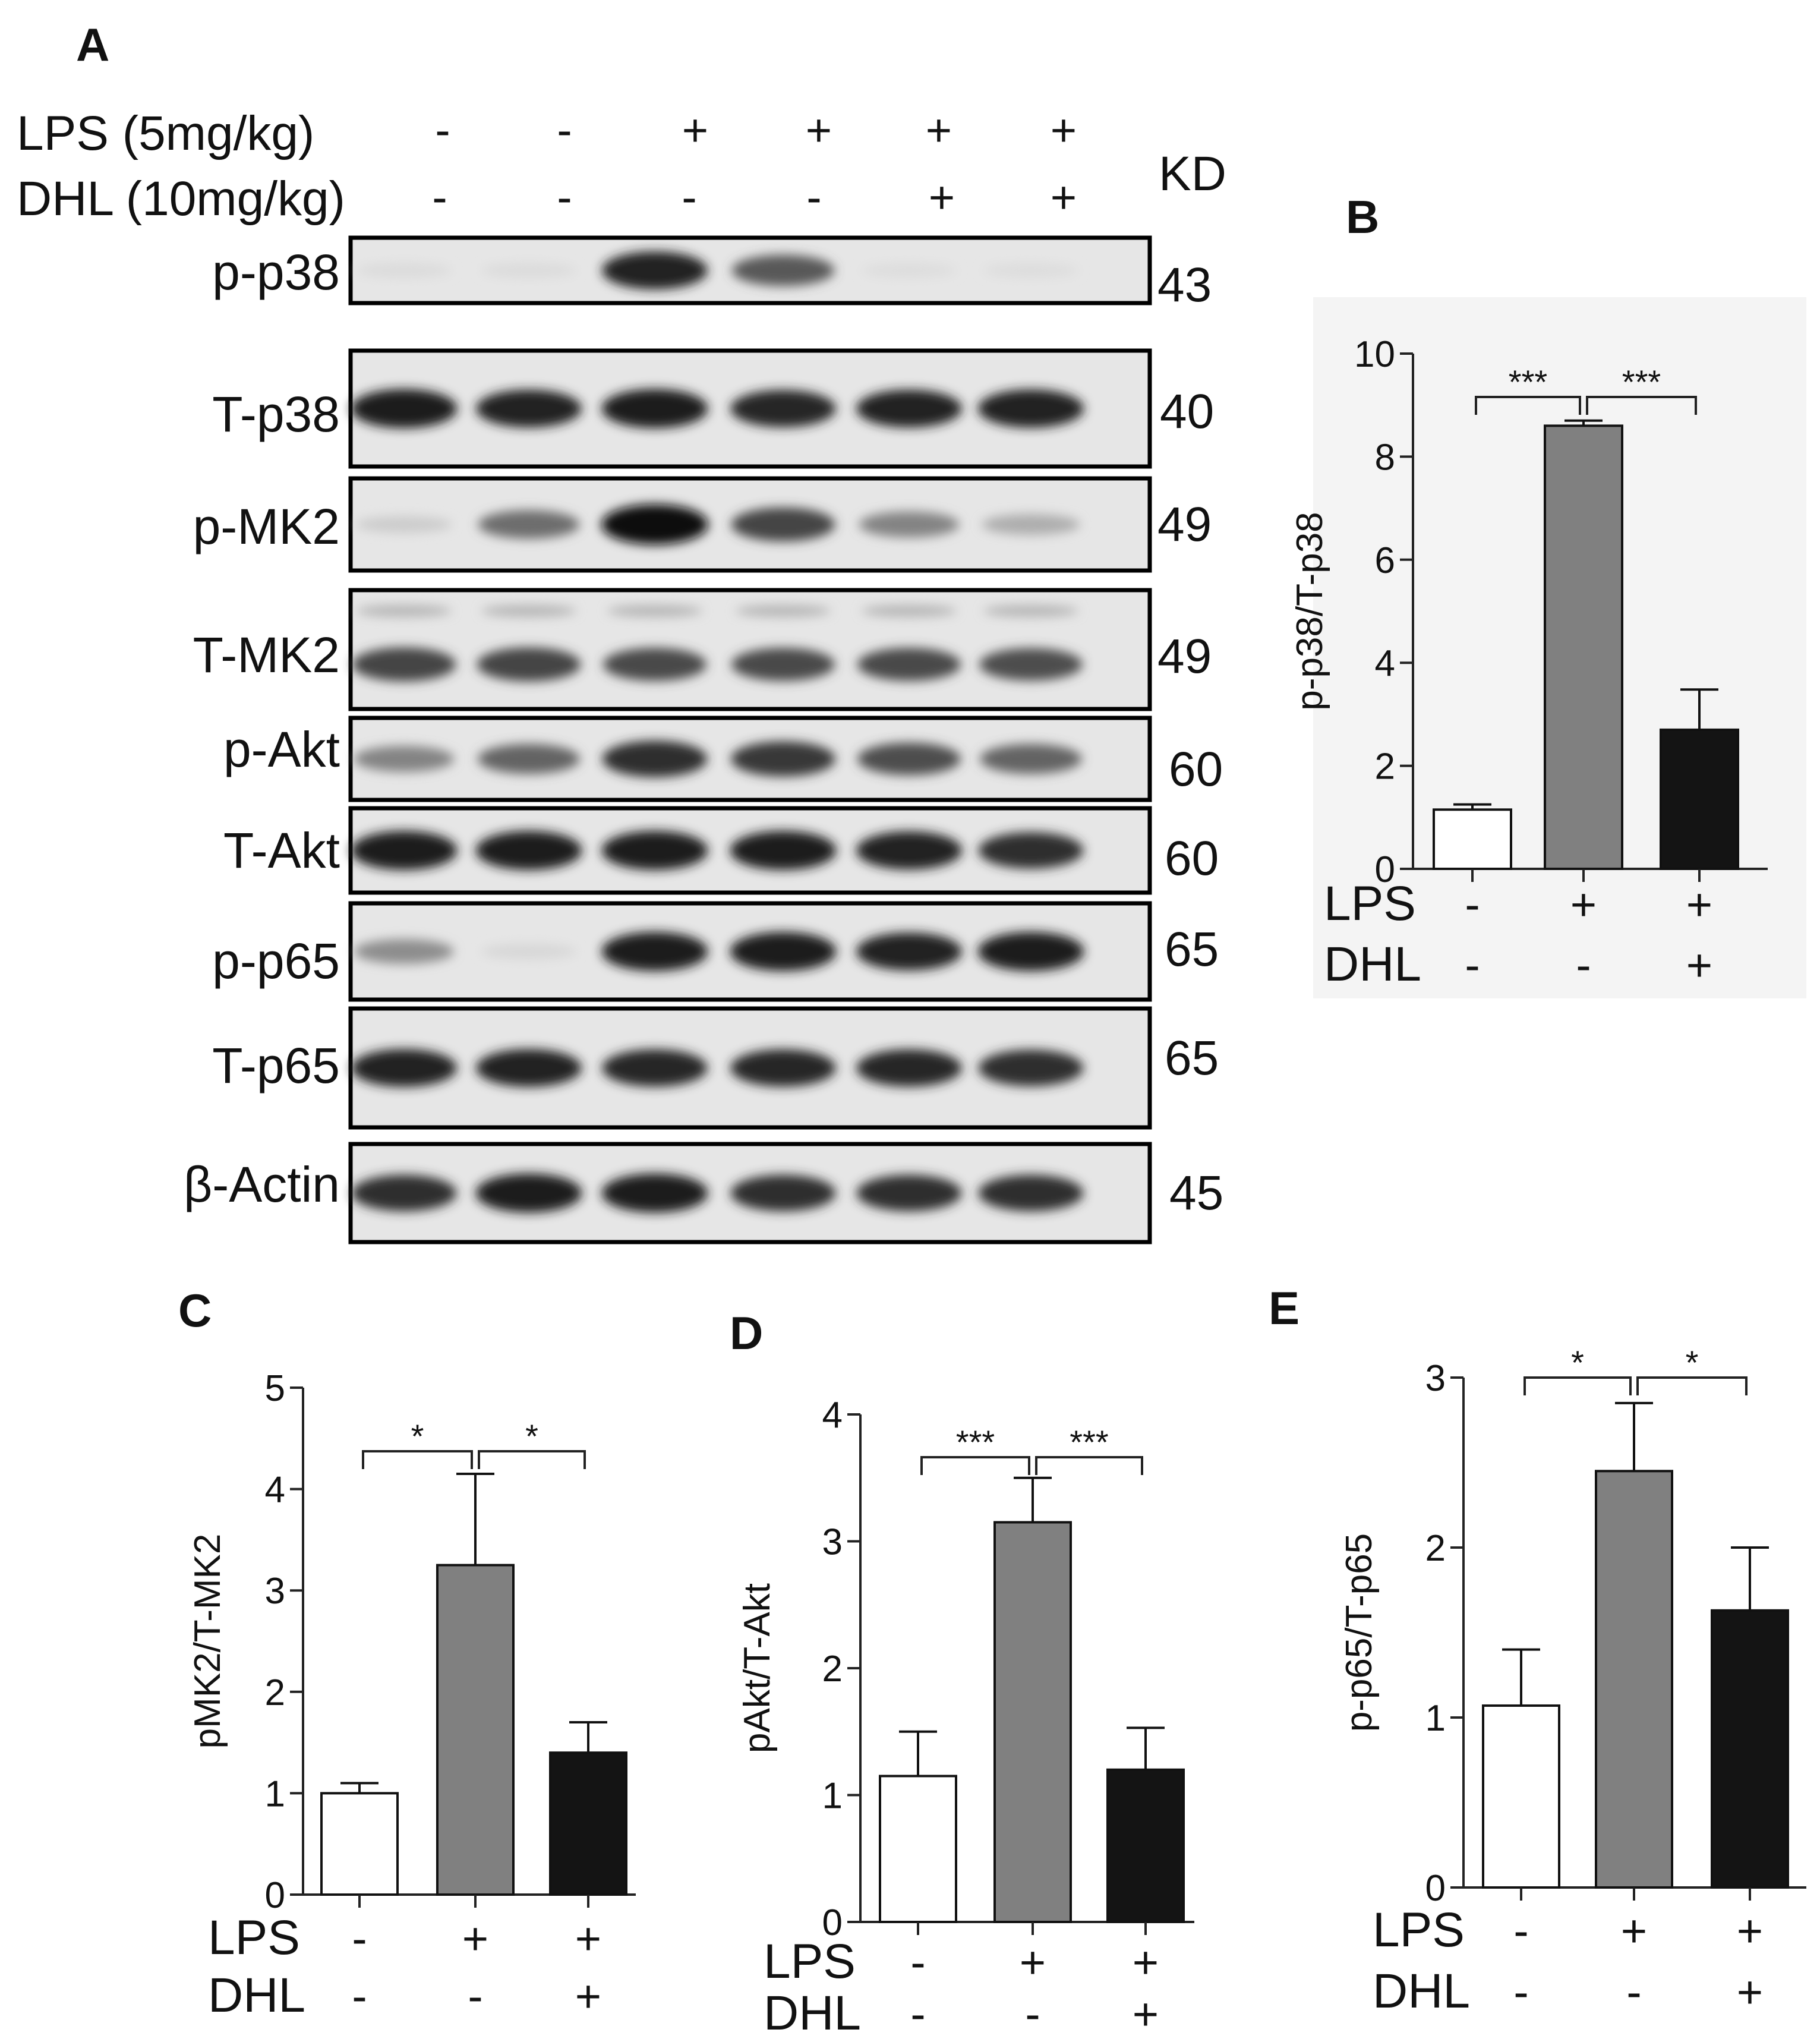 This screenshot has width=1820, height=2042. What do you see at coordinates (195, 1311) in the screenshot?
I see `panel-c-letter: C` at bounding box center [195, 1311].